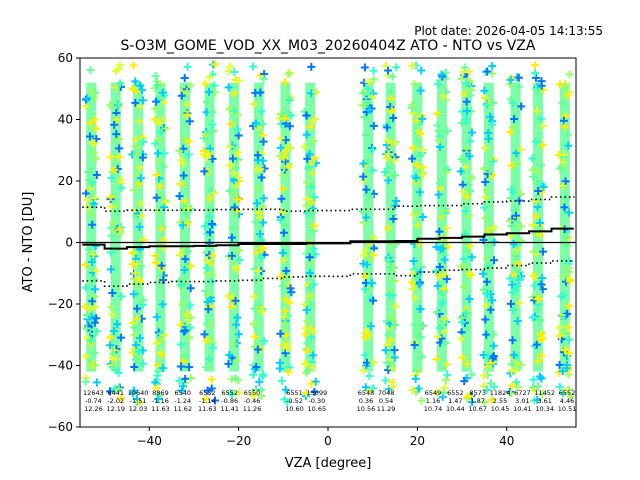 The width and height of the screenshot is (640, 480). What do you see at coordinates (28, 242) in the screenshot?
I see `y-axis-label: ATO - NTO [DU]` at bounding box center [28, 242].